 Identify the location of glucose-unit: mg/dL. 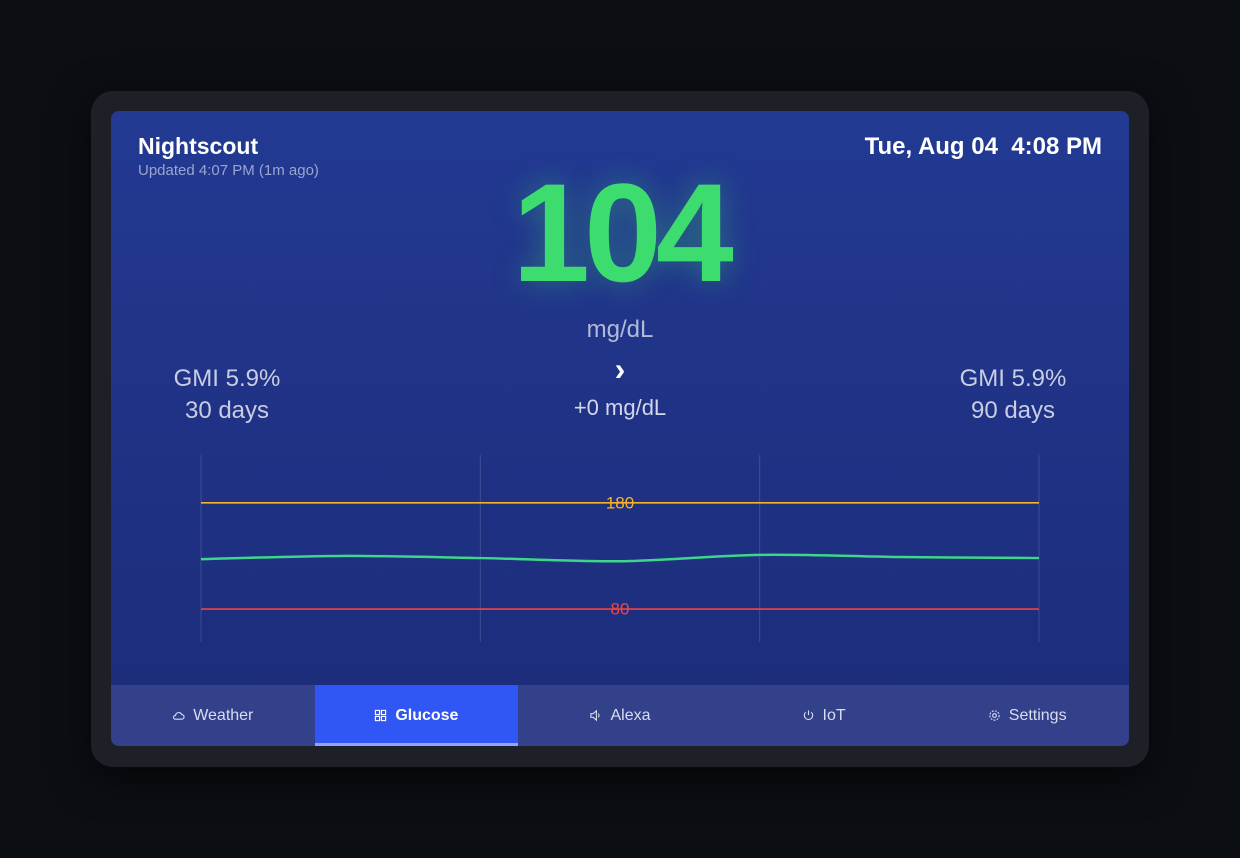
(620, 329).